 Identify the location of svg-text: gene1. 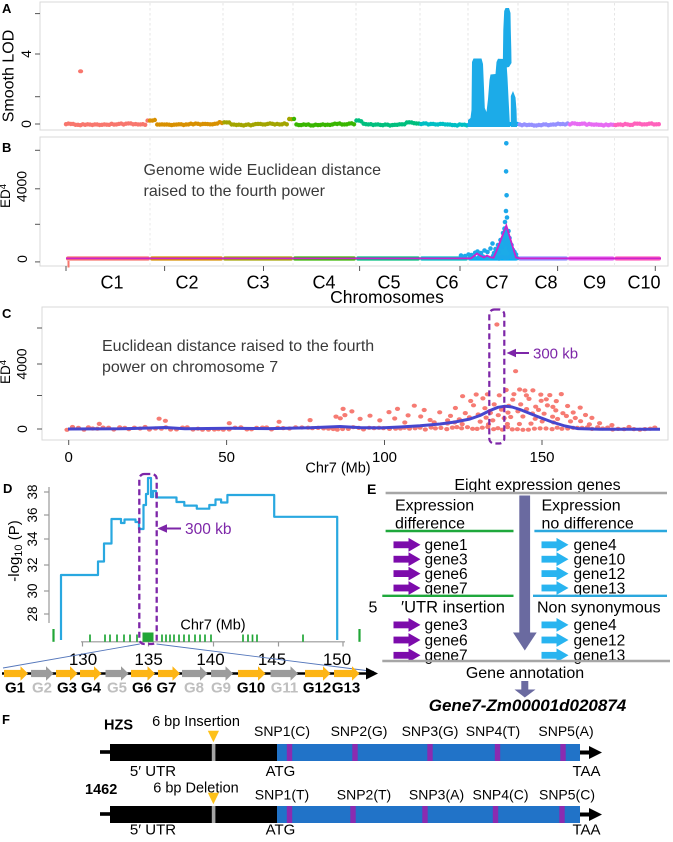
(446, 545).